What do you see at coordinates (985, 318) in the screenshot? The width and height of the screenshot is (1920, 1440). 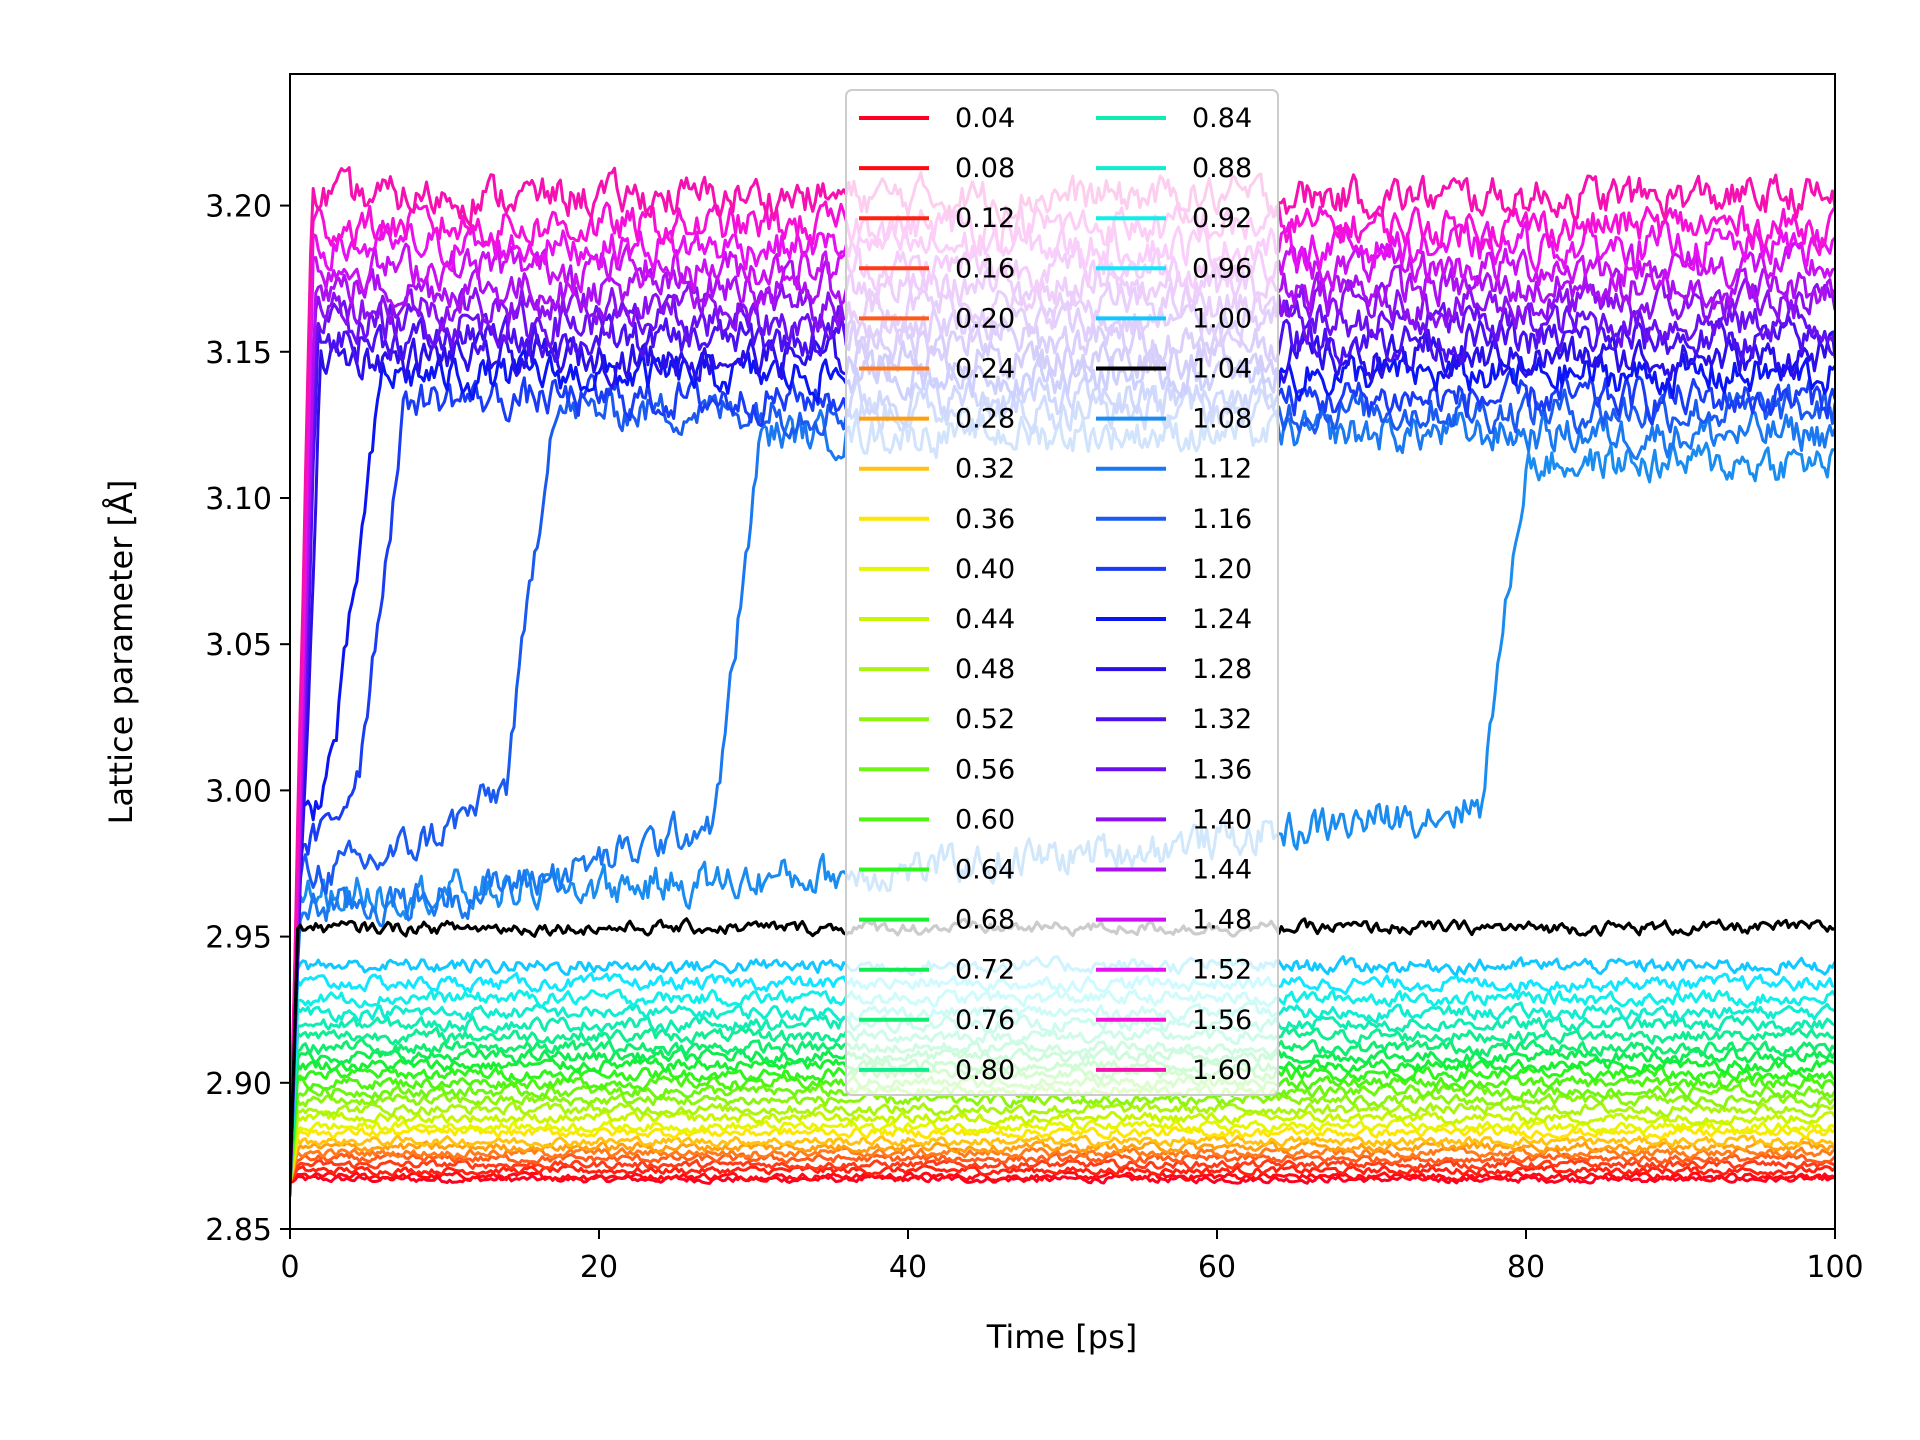 I see `legend-label: 0.20` at bounding box center [985, 318].